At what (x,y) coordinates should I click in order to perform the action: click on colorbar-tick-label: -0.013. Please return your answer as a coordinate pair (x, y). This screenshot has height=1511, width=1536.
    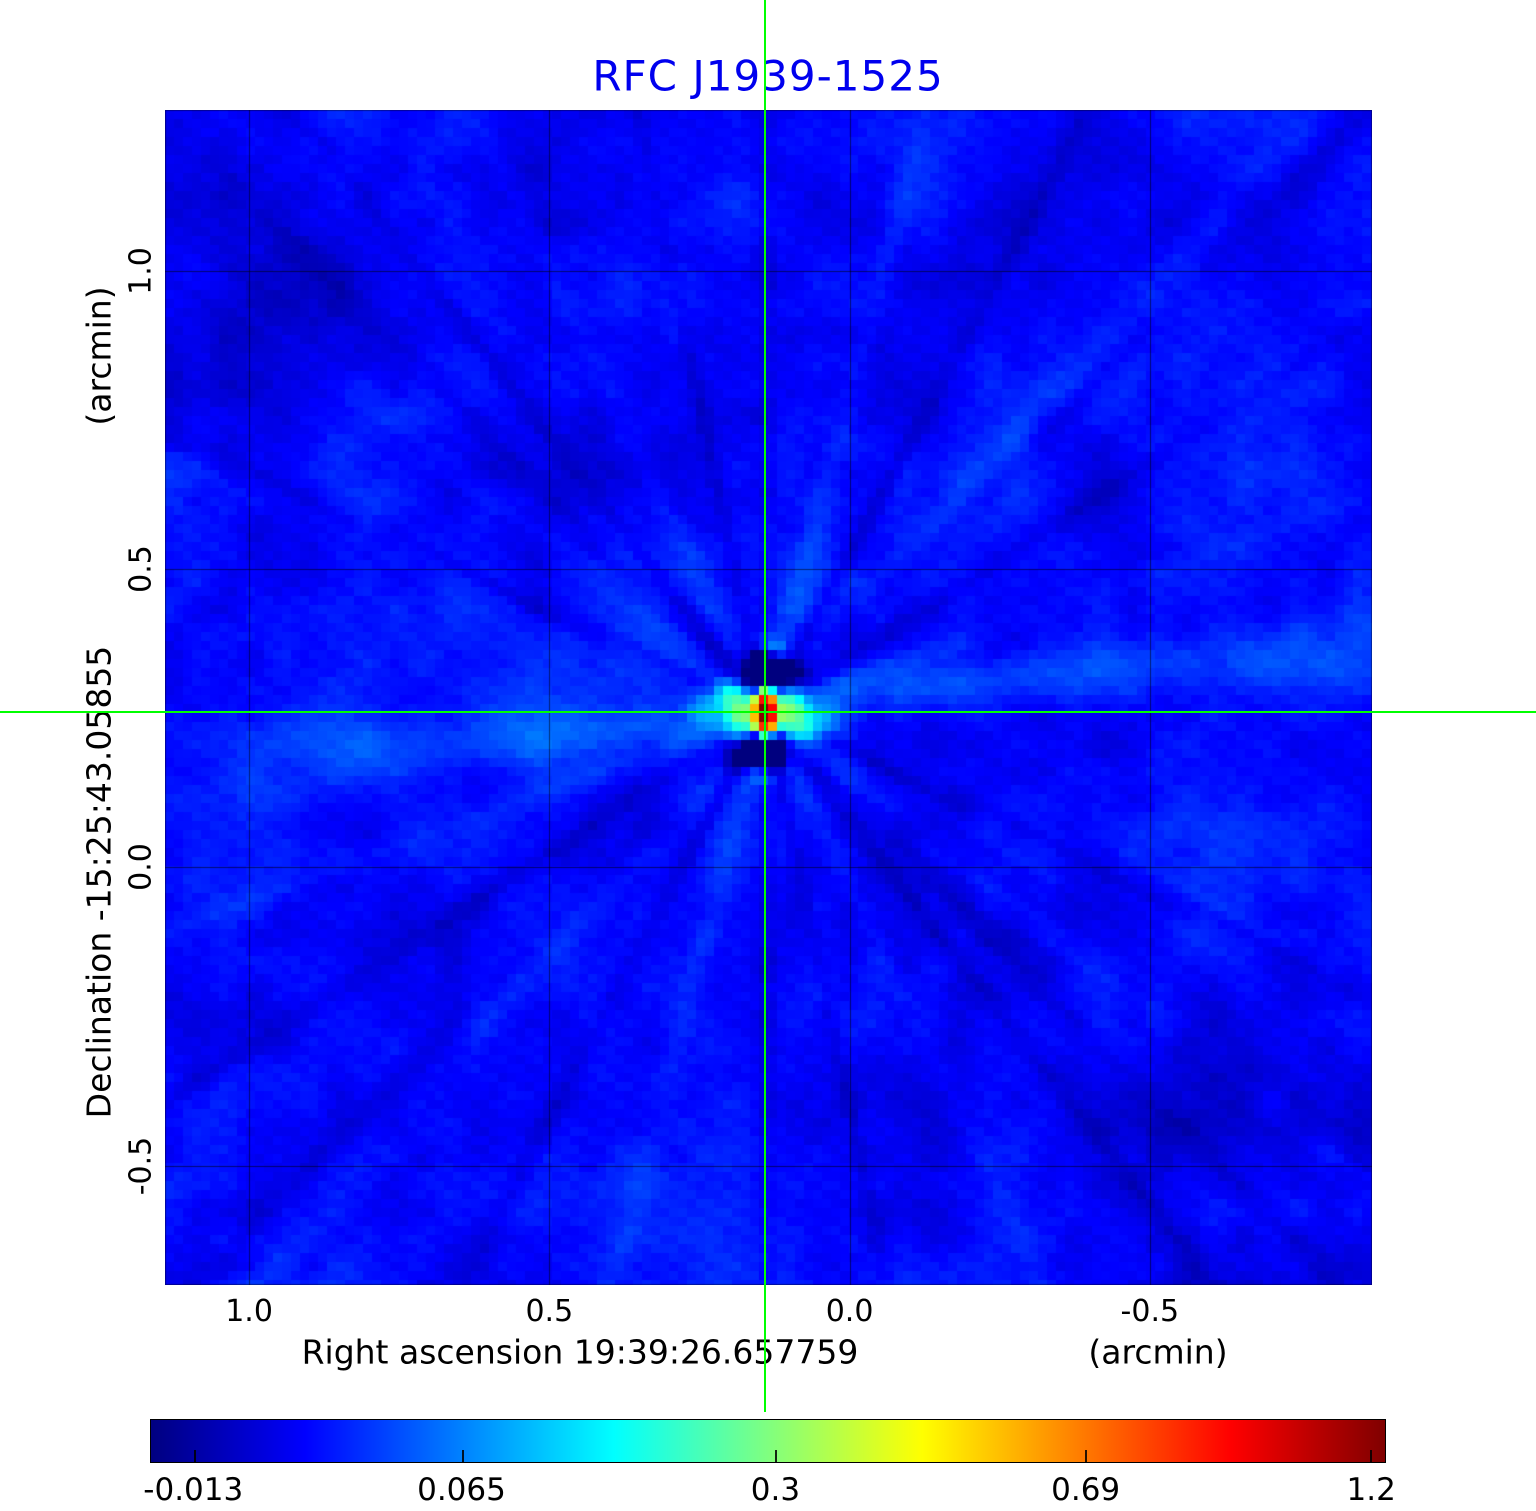
    Looking at the image, I should click on (193, 1490).